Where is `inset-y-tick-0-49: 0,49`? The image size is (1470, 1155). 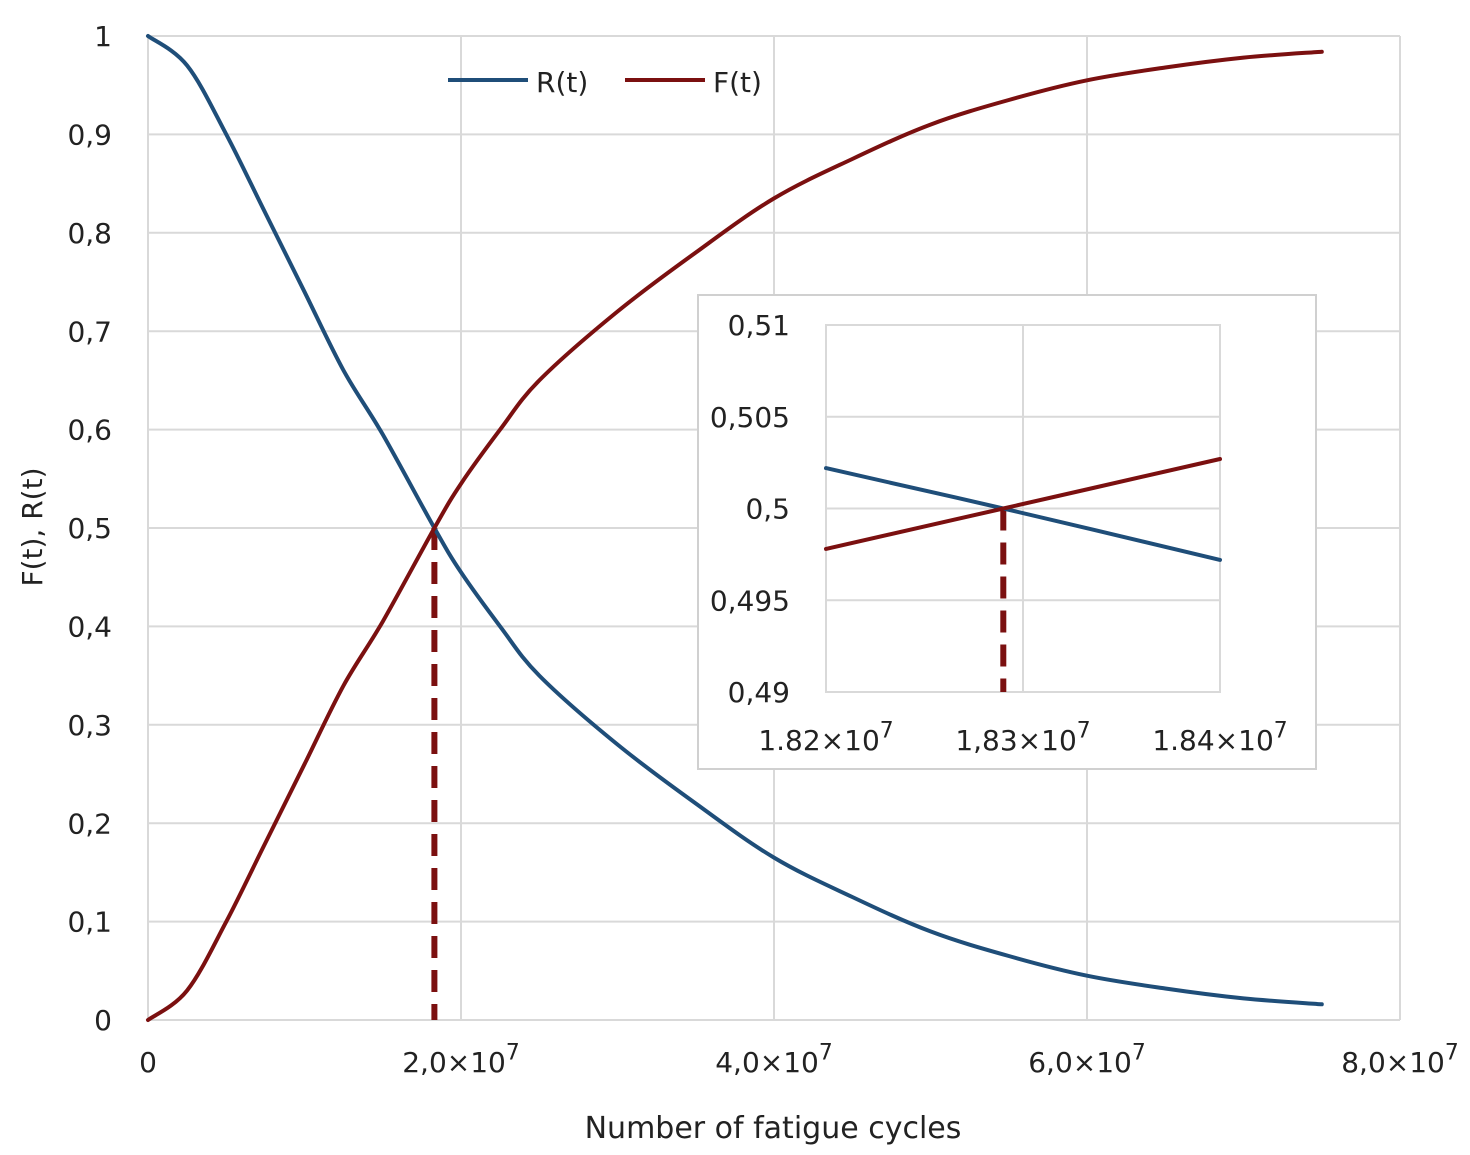 inset-y-tick-0-49: 0,49 is located at coordinates (759, 692).